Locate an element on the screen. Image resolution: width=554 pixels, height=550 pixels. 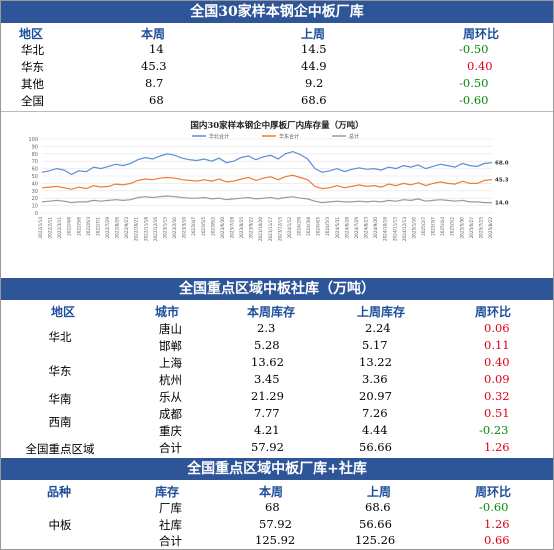
x-tick-label: 2025/6/27 is located at coordinates (471, 228).